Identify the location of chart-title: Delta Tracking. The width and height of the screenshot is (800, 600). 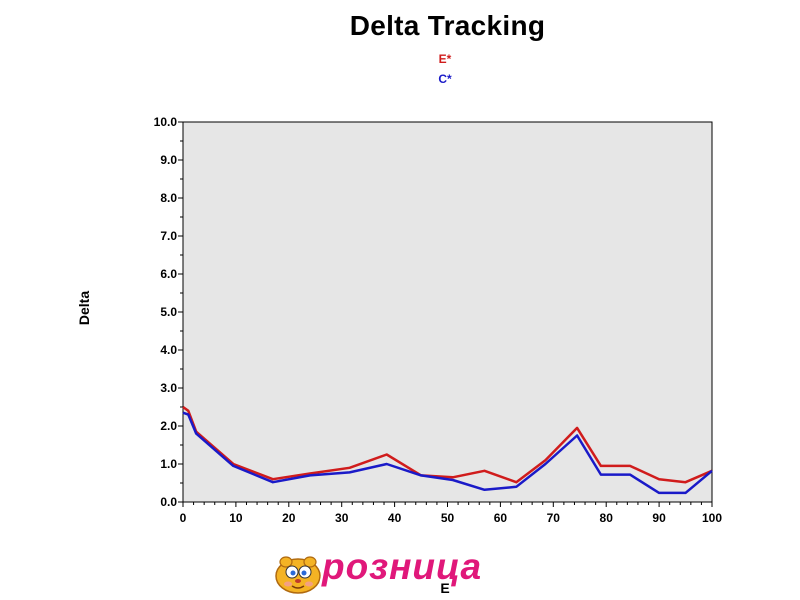
(447, 25).